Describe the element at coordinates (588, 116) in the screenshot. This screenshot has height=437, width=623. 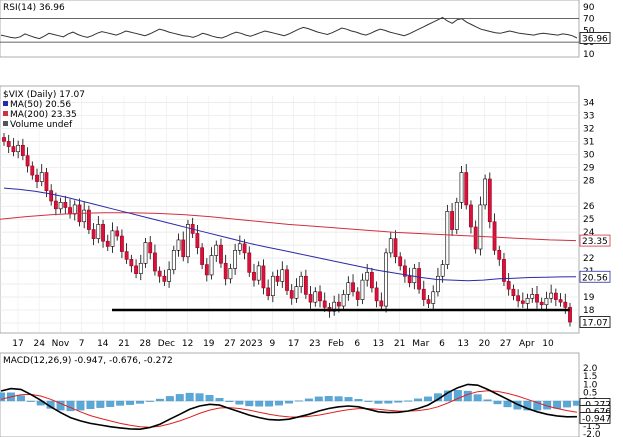
I see `price-tick-label: 33` at that location.